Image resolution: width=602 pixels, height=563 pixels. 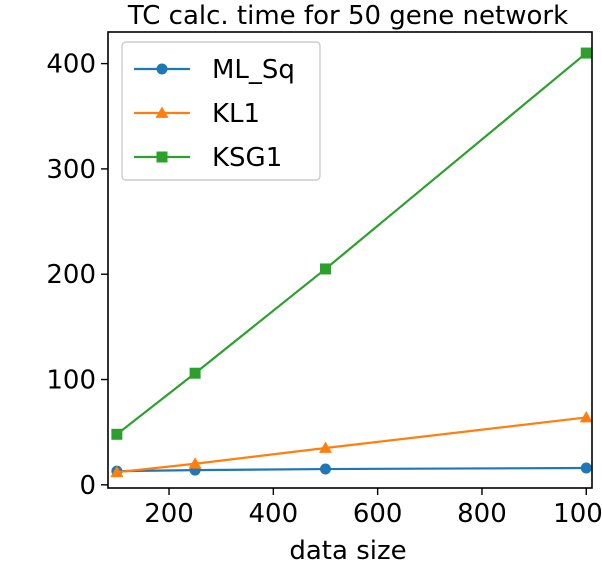 I want to click on legend-label: KL1, so click(x=236, y=114).